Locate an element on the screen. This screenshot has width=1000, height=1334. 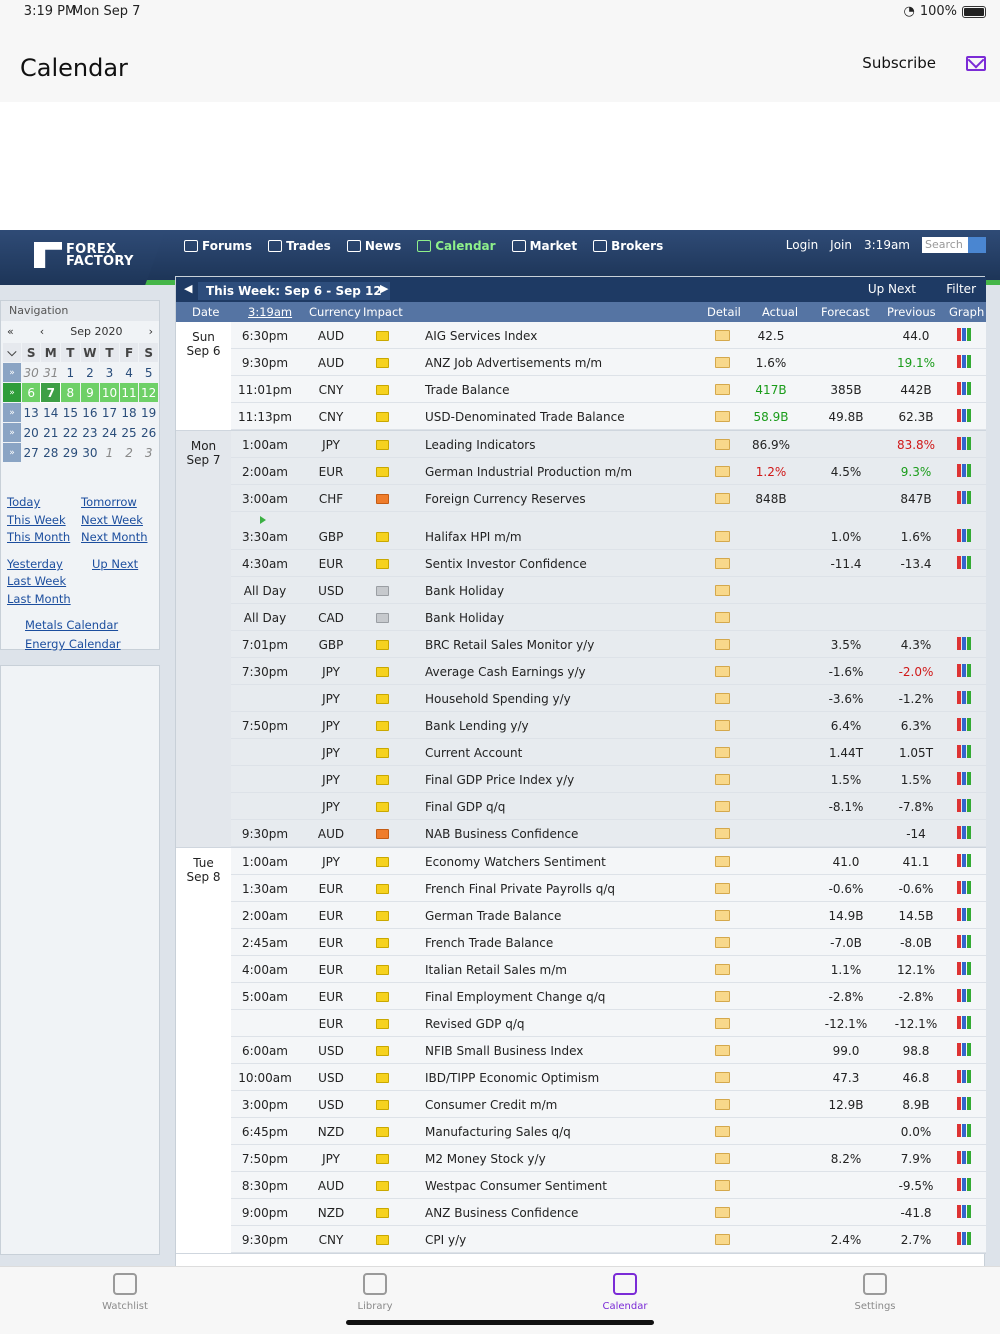
calendar-day: 30 is located at coordinates (90, 452).